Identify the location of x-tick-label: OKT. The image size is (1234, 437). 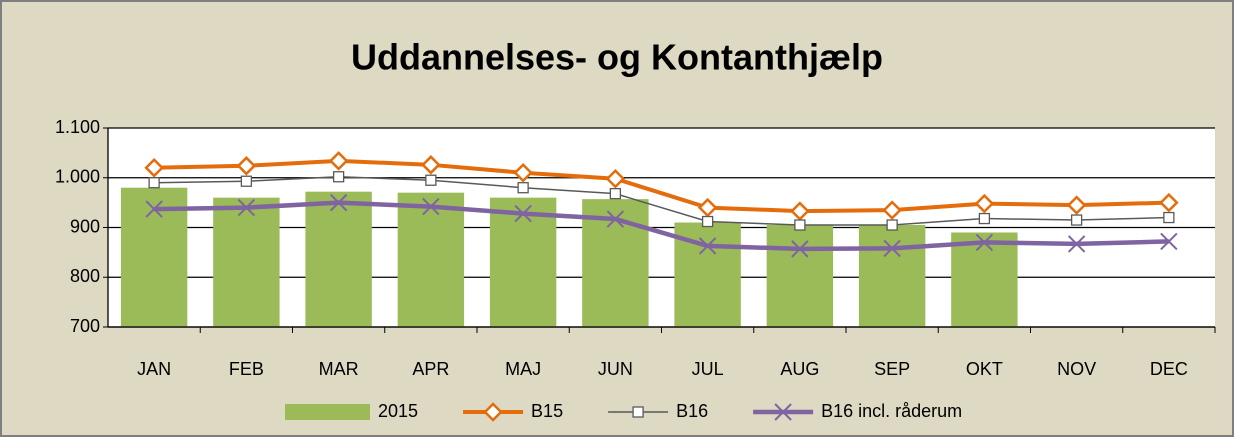
(984, 369).